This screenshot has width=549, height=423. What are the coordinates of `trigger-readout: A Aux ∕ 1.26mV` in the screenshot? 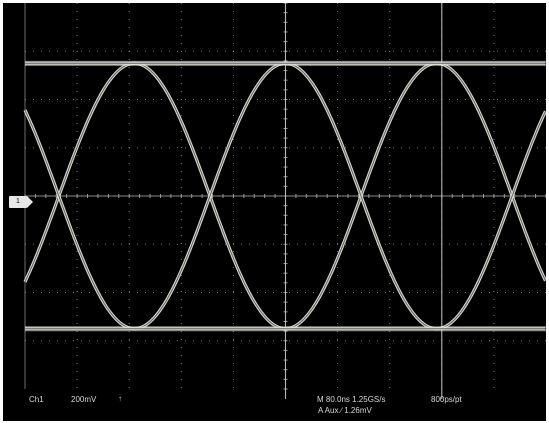 It's located at (345, 410).